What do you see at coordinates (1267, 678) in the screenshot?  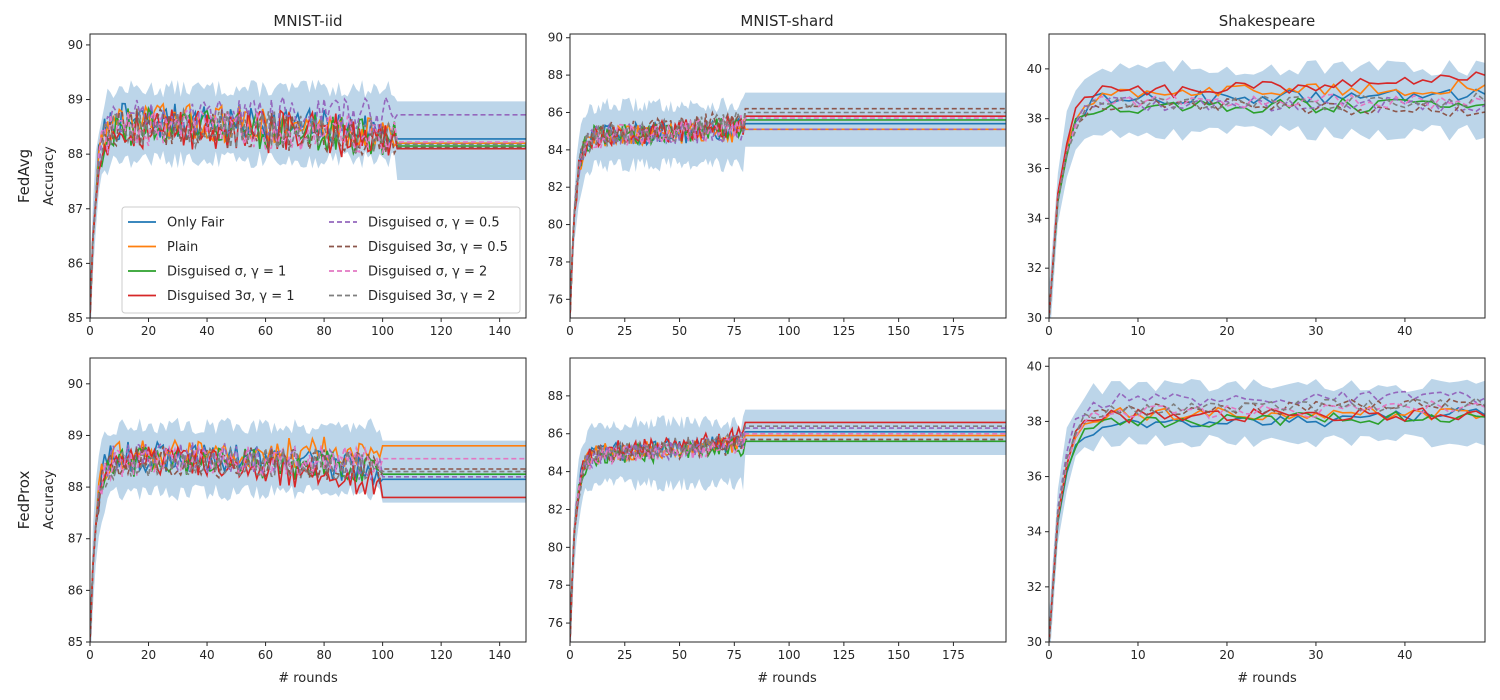 I see `x-axis-label-shakespeare: # rounds` at bounding box center [1267, 678].